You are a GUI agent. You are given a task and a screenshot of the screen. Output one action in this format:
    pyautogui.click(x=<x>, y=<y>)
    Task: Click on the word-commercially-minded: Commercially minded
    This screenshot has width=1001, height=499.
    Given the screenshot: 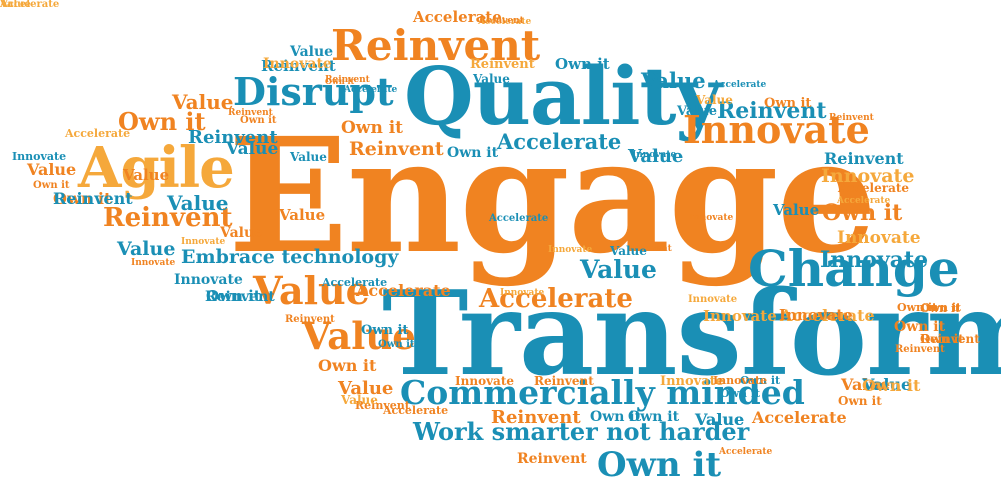 What is the action you would take?
    pyautogui.click(x=602, y=392)
    